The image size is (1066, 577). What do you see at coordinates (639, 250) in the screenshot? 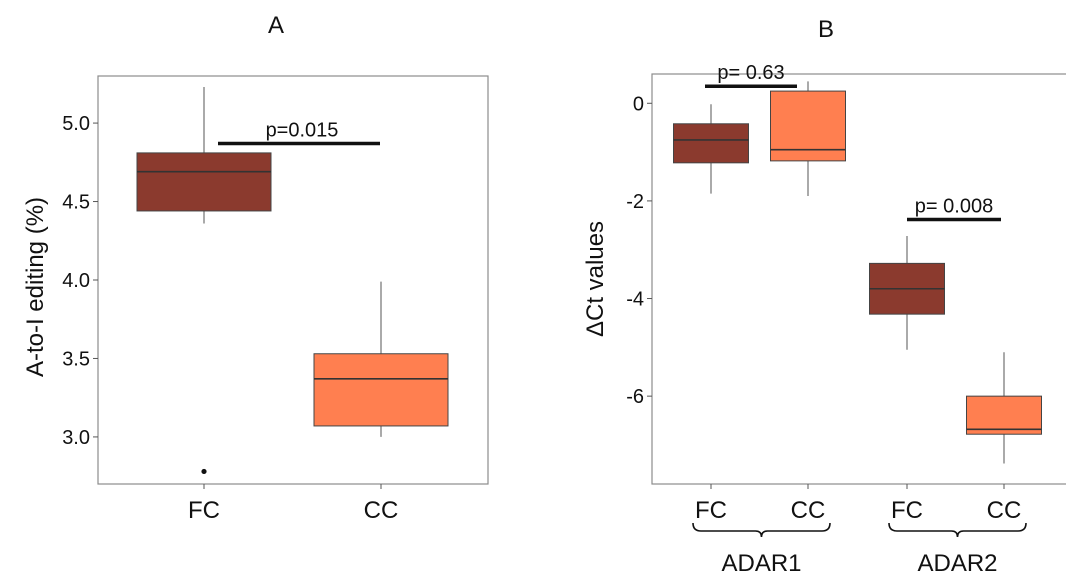
I see `panel-b-y-ticks: -6 -4 -2 0` at bounding box center [639, 250].